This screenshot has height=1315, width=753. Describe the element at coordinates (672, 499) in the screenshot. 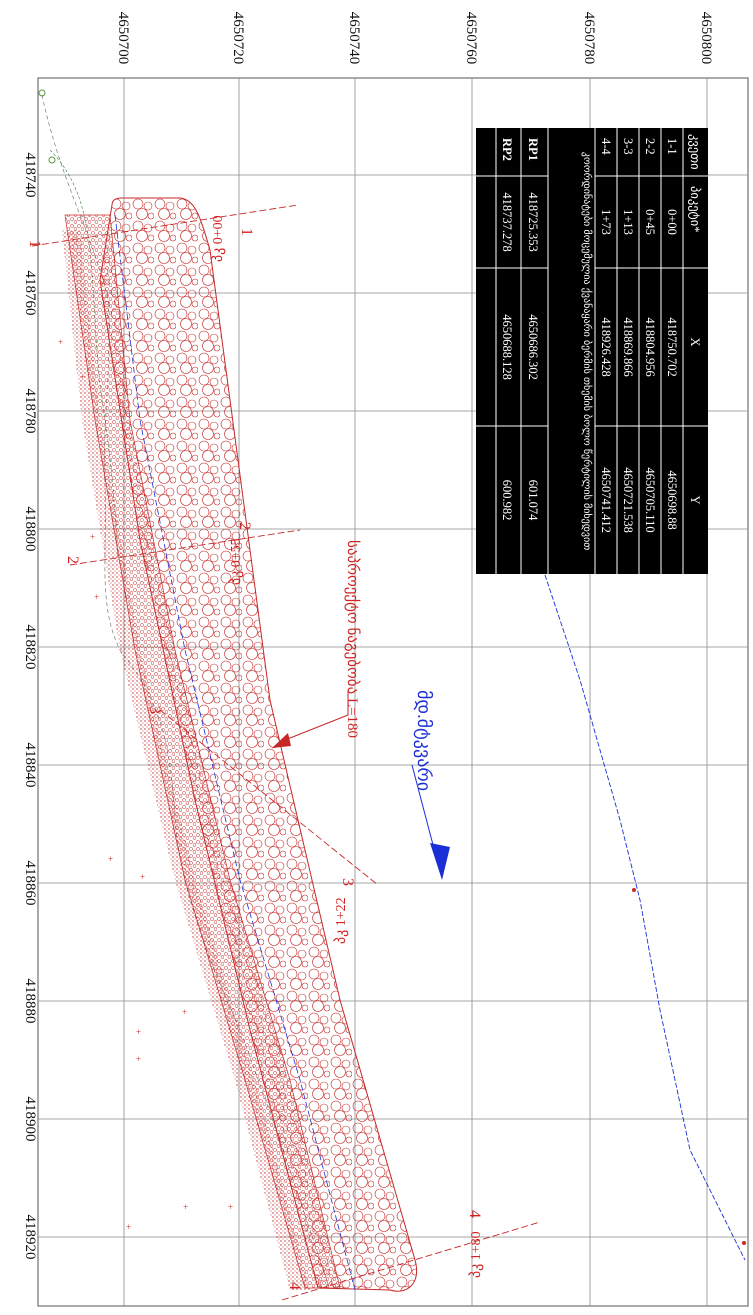

I see `table-cell: 4650698.88` at that location.